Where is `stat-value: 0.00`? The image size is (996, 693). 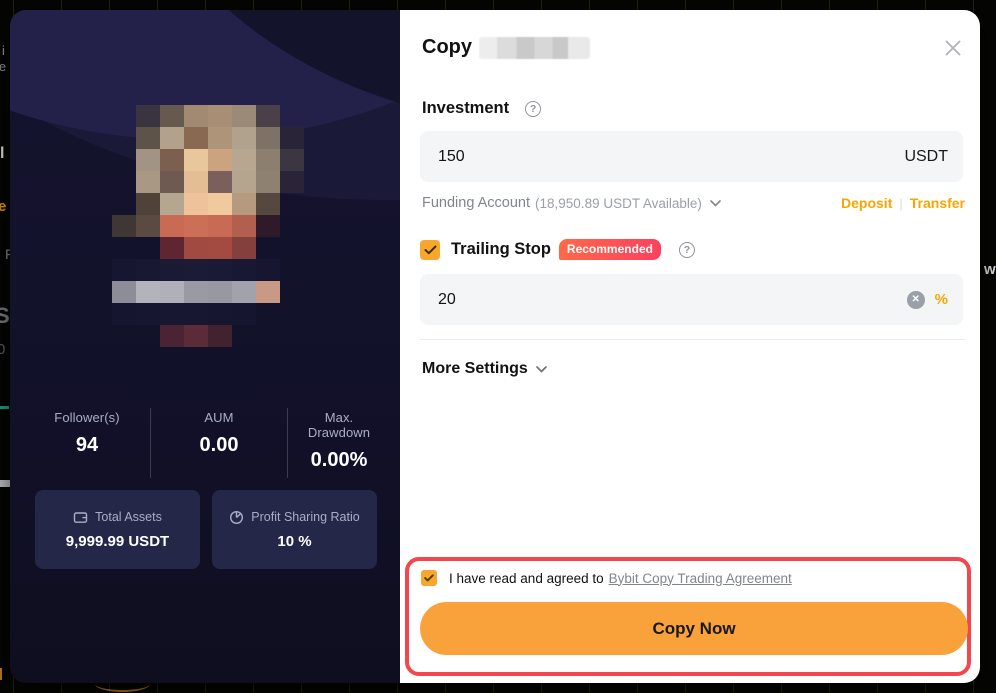 stat-value: 0.00 is located at coordinates (219, 445).